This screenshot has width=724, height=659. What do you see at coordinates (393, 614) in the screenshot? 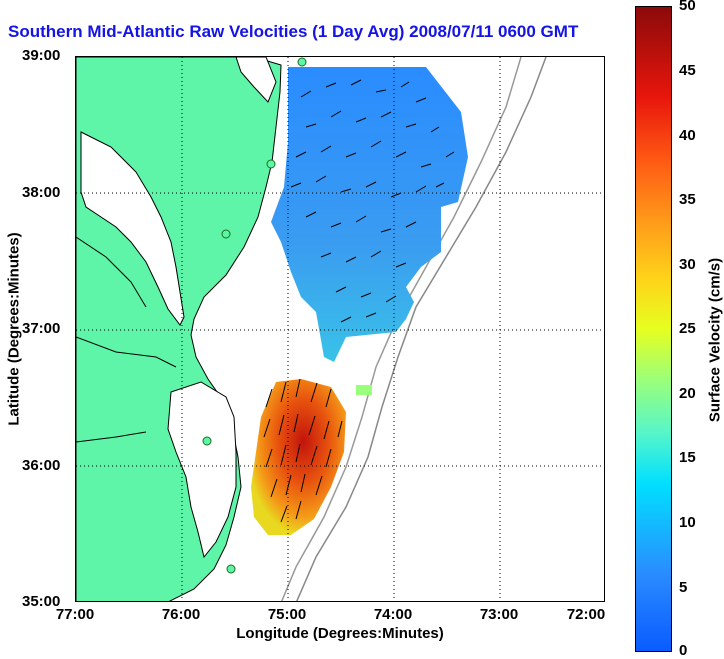
I see `x-tick-label: 74:00` at bounding box center [393, 614].